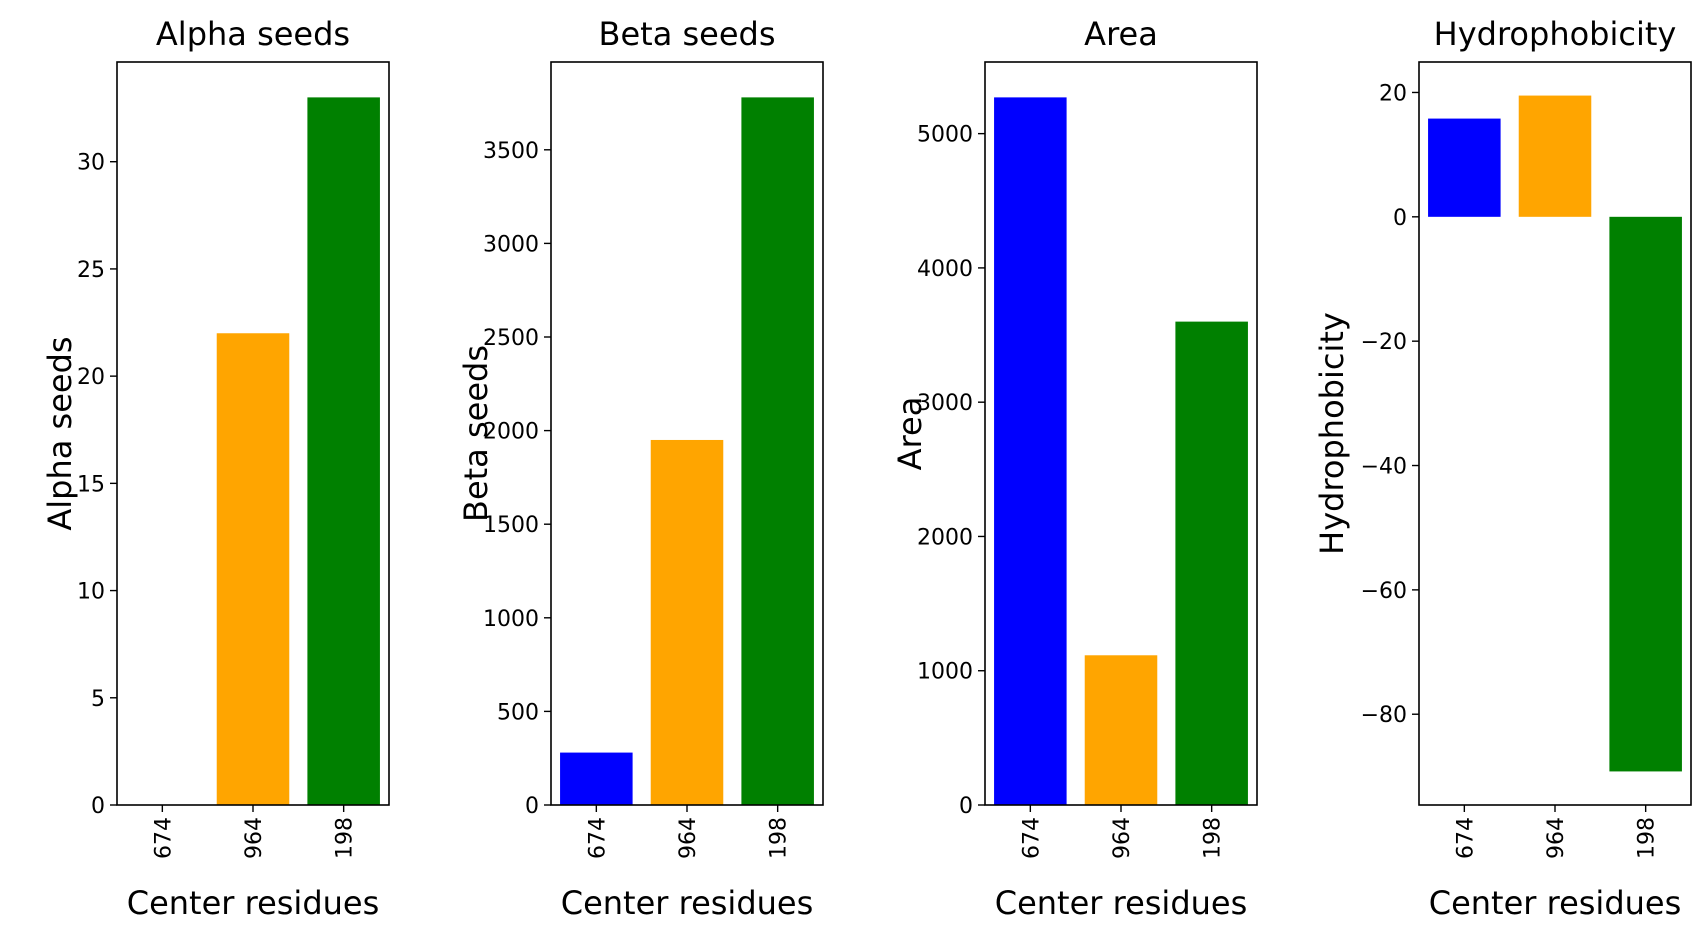  I want to click on y-tick-label: −60, so click(1384, 591).